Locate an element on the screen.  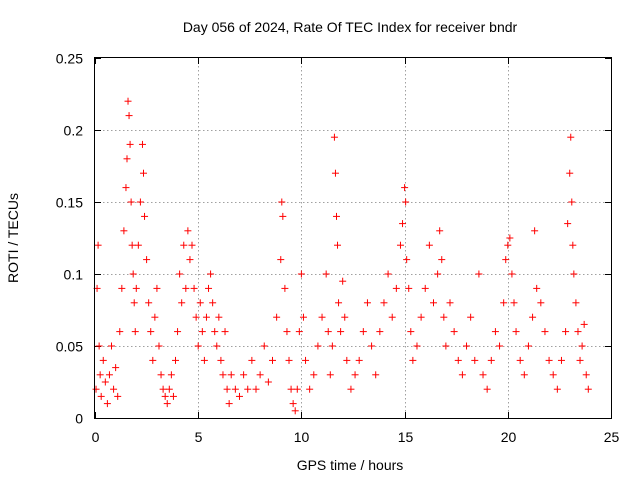
y-axis-label: ROTI / TECUs is located at coordinates (13, 238).